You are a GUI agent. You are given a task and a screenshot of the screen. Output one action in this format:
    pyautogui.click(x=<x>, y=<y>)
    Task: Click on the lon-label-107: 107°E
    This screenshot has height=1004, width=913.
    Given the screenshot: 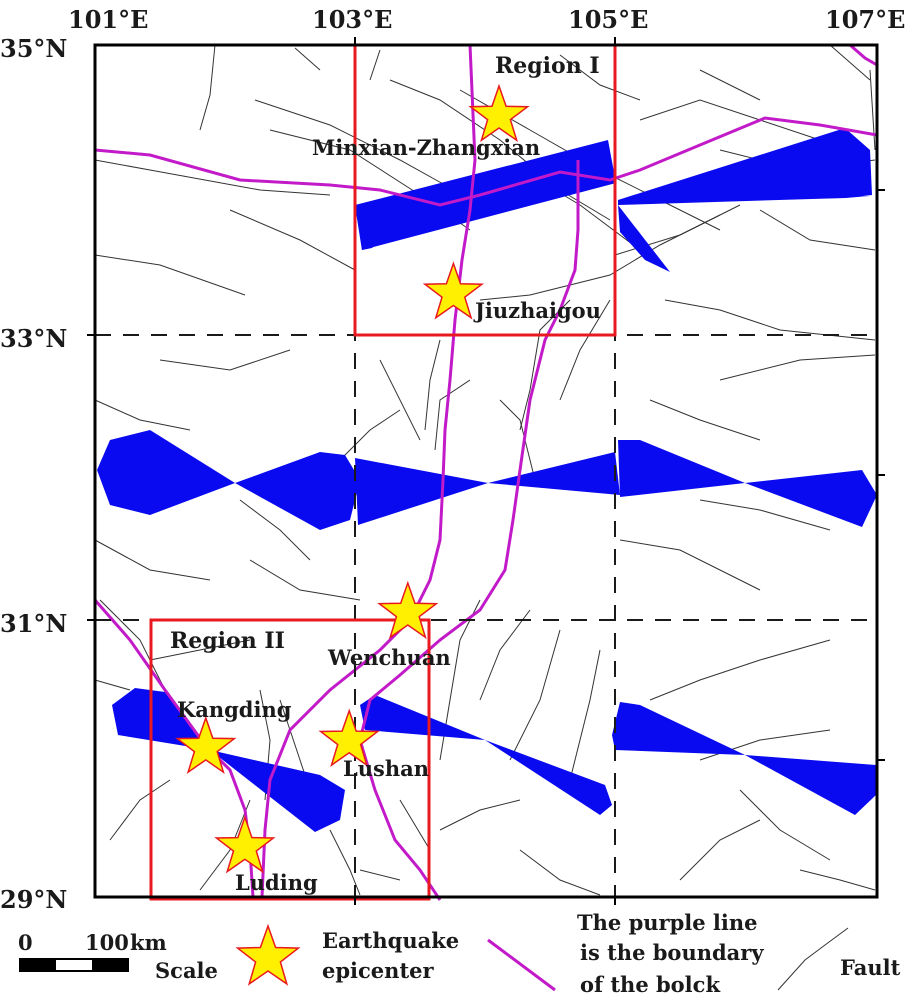 What is the action you would take?
    pyautogui.click(x=865, y=19)
    